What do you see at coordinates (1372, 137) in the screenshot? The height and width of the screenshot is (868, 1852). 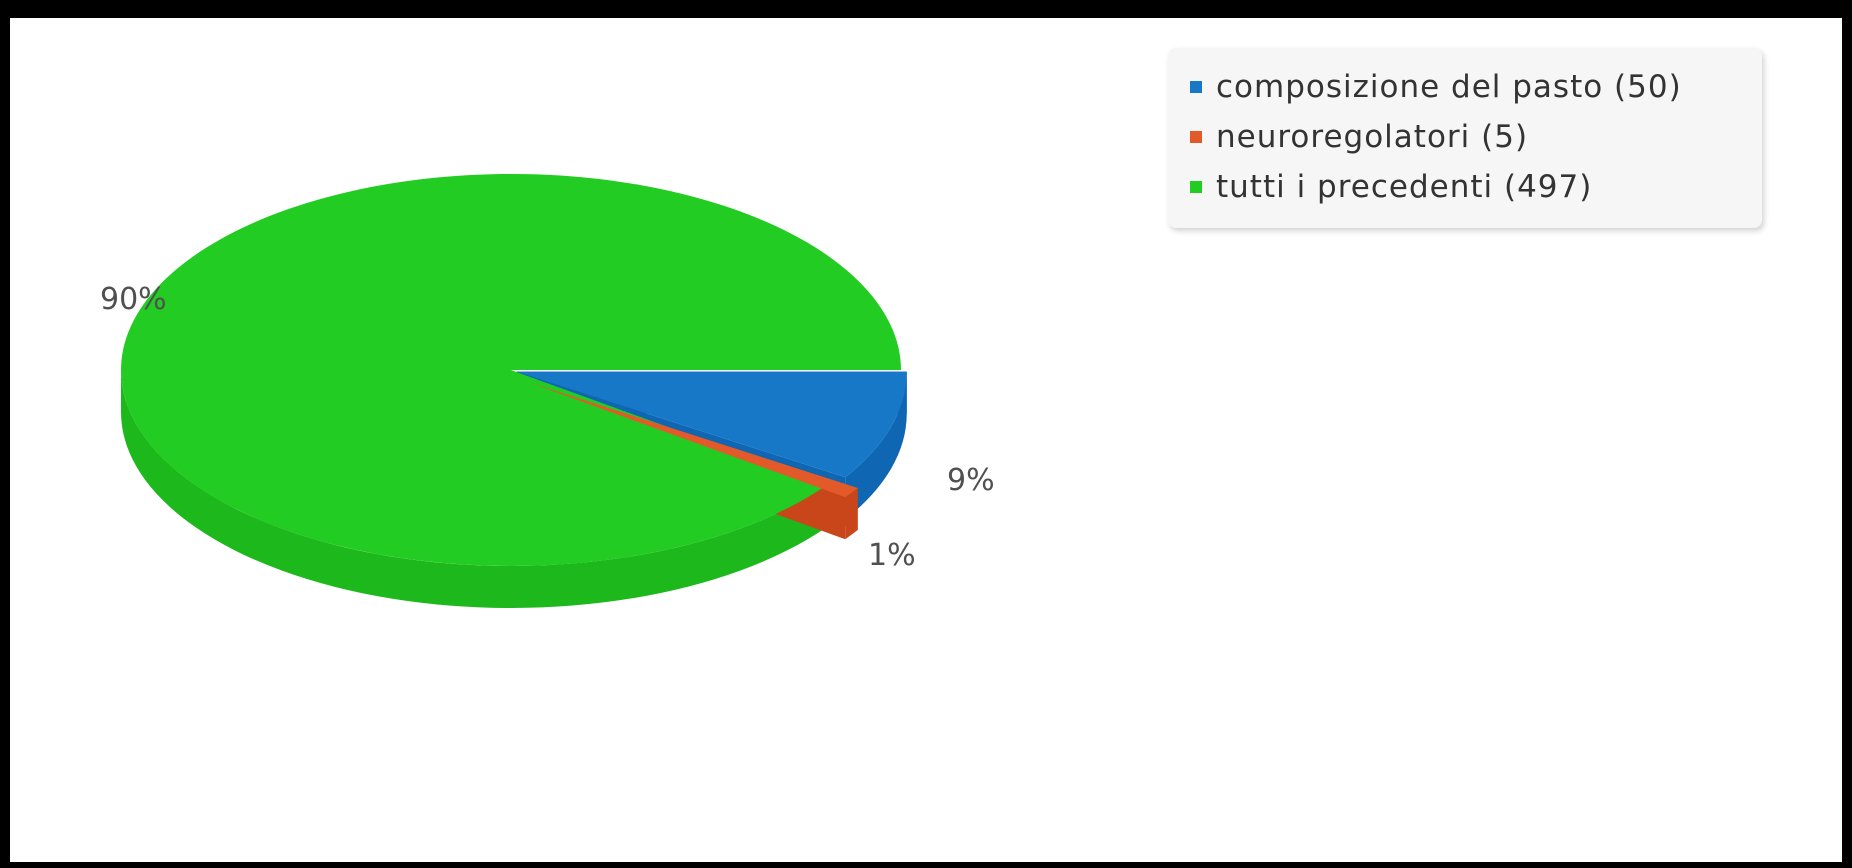 I see `legend-label: neuroregolatori (5)` at bounding box center [1372, 137].